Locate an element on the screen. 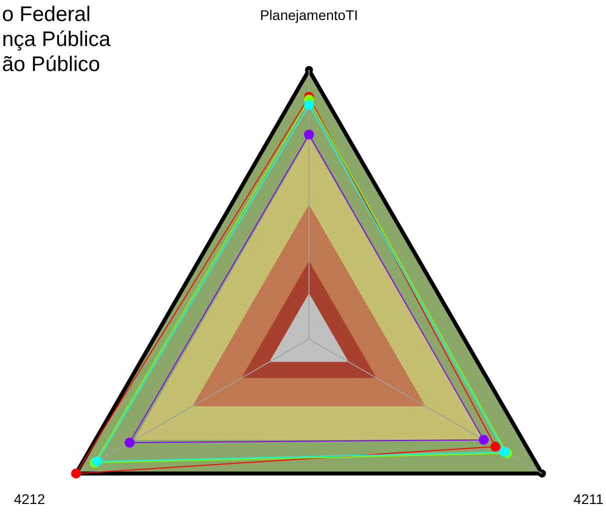 Image resolution: width=606 pixels, height=513 pixels. text: ão Público is located at coordinates (52, 64).